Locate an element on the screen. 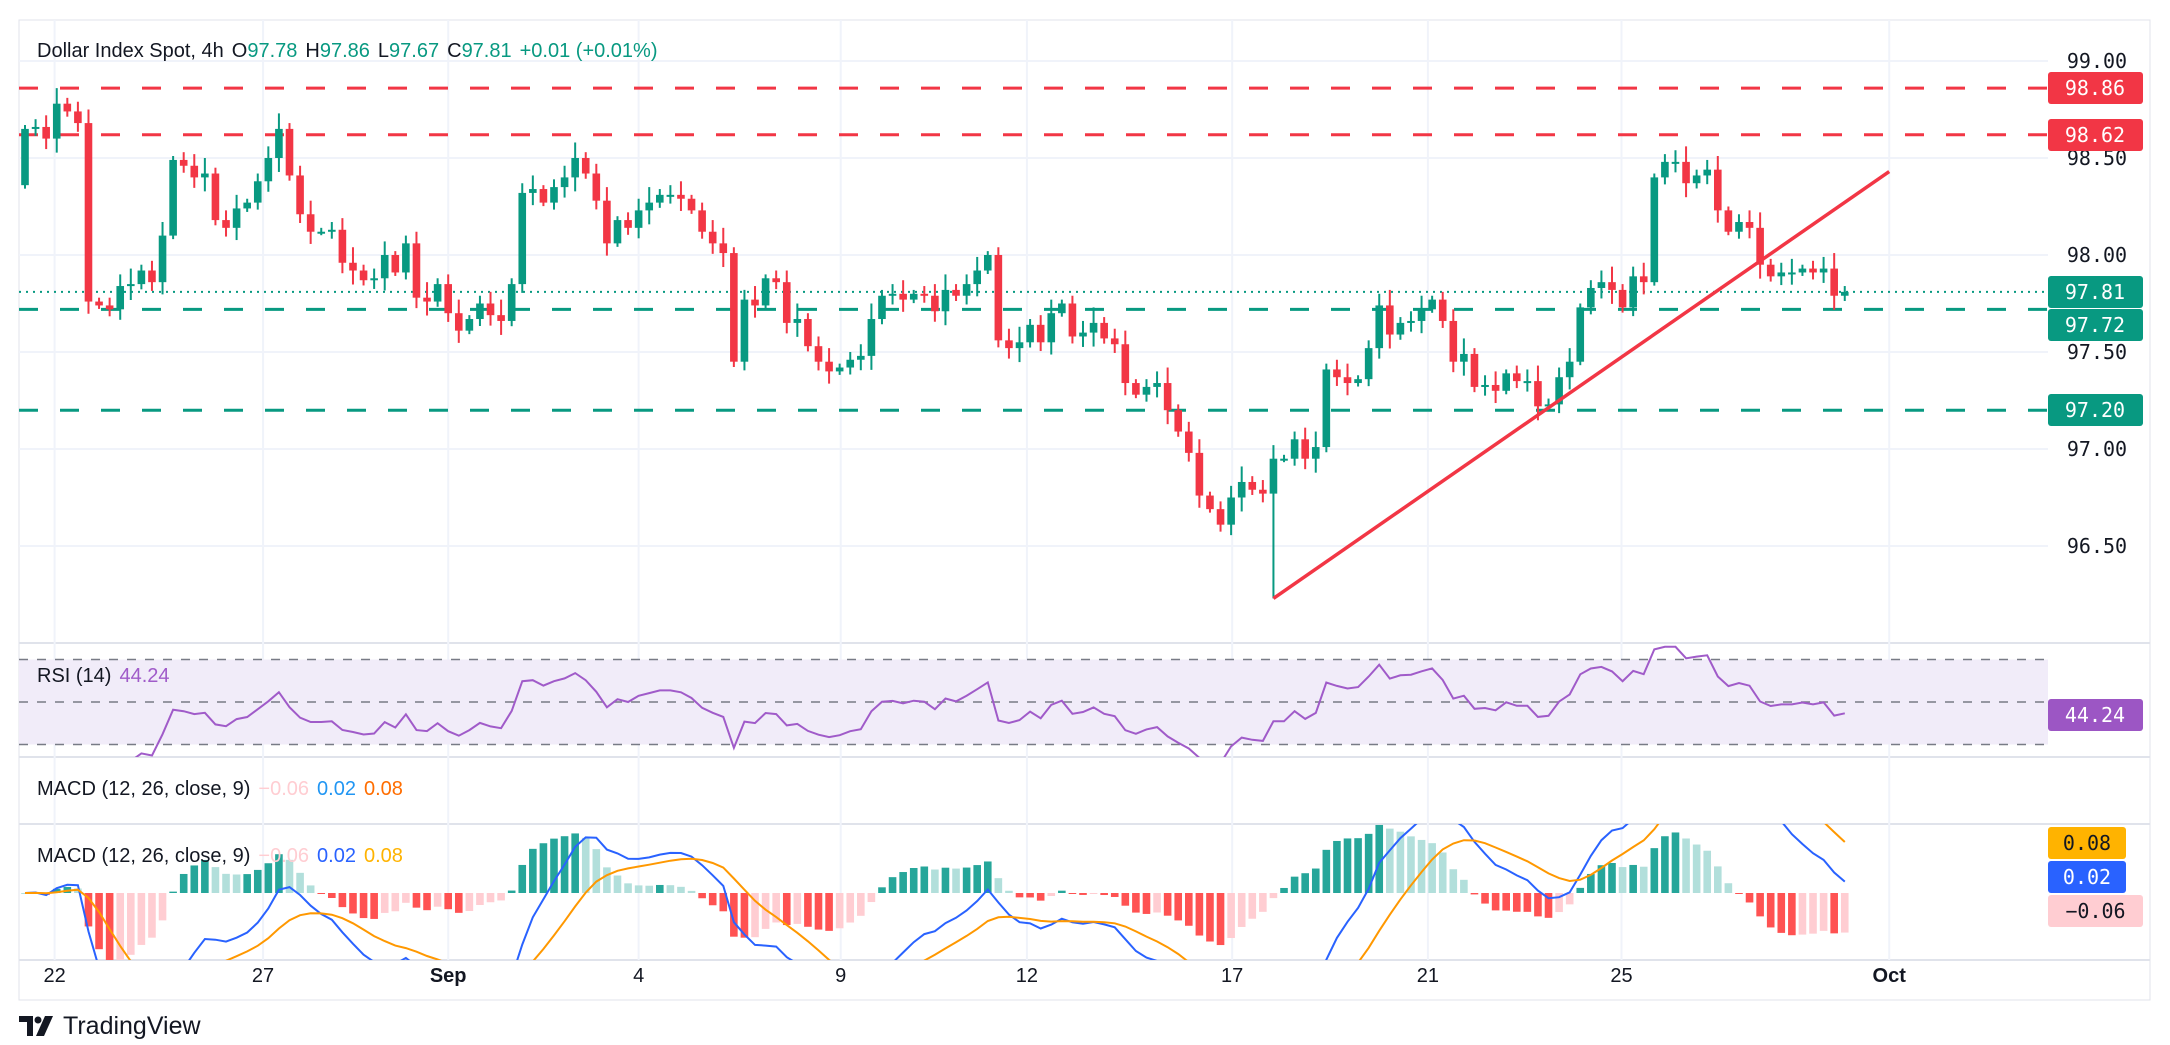  date-tick-label: 21 is located at coordinates (1428, 976).